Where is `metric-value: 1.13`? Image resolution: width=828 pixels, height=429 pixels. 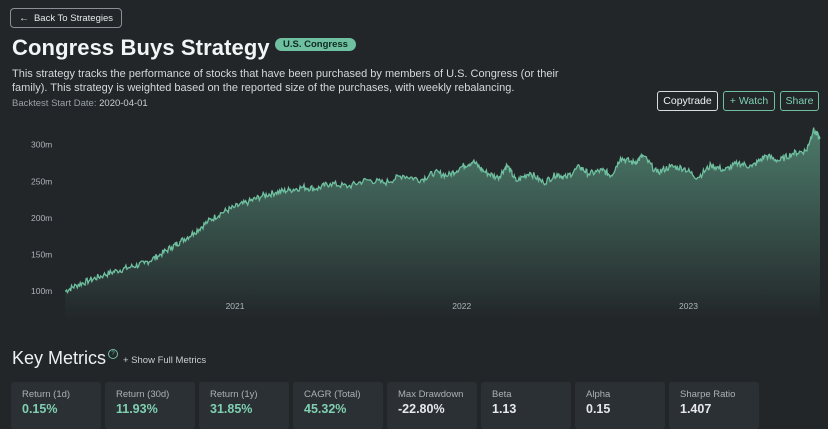 metric-value: 1.13 is located at coordinates (504, 409).